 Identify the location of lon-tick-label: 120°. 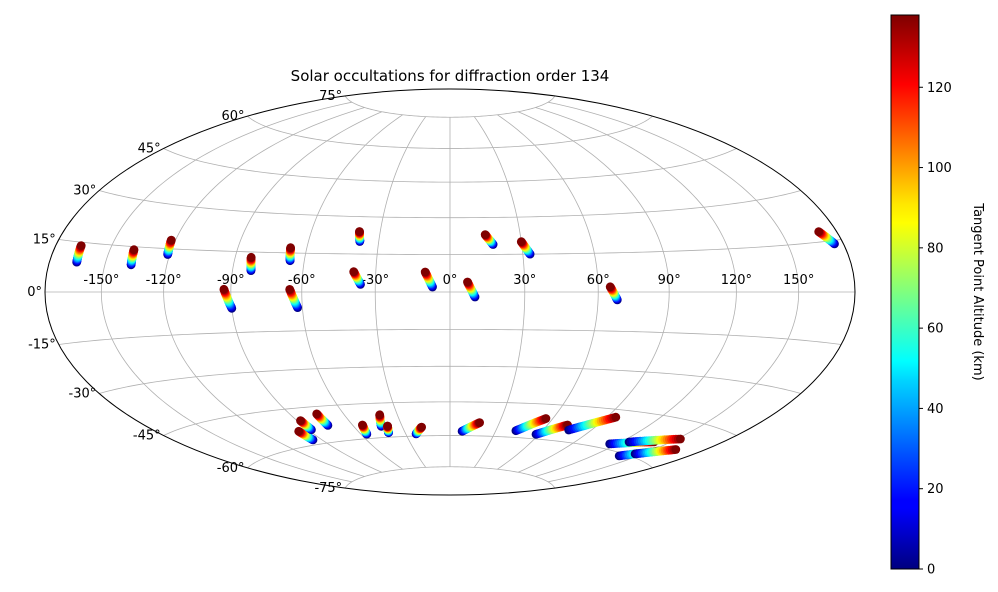
(736, 280).